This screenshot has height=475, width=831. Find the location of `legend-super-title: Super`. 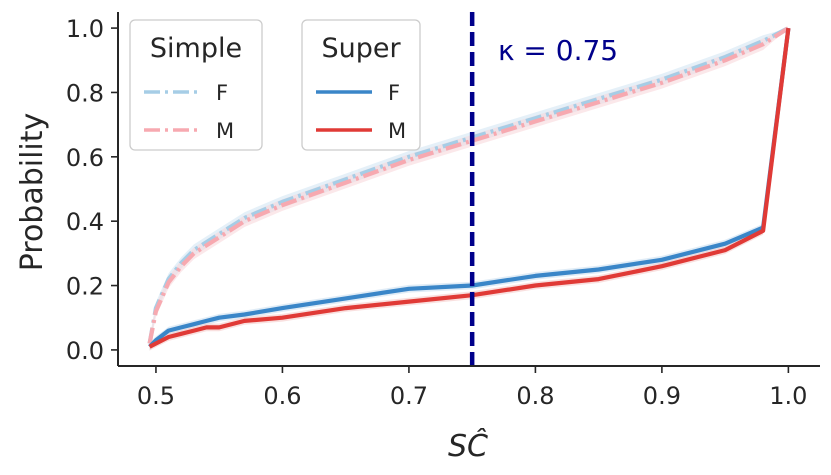

legend-super-title: Super is located at coordinates (361, 48).